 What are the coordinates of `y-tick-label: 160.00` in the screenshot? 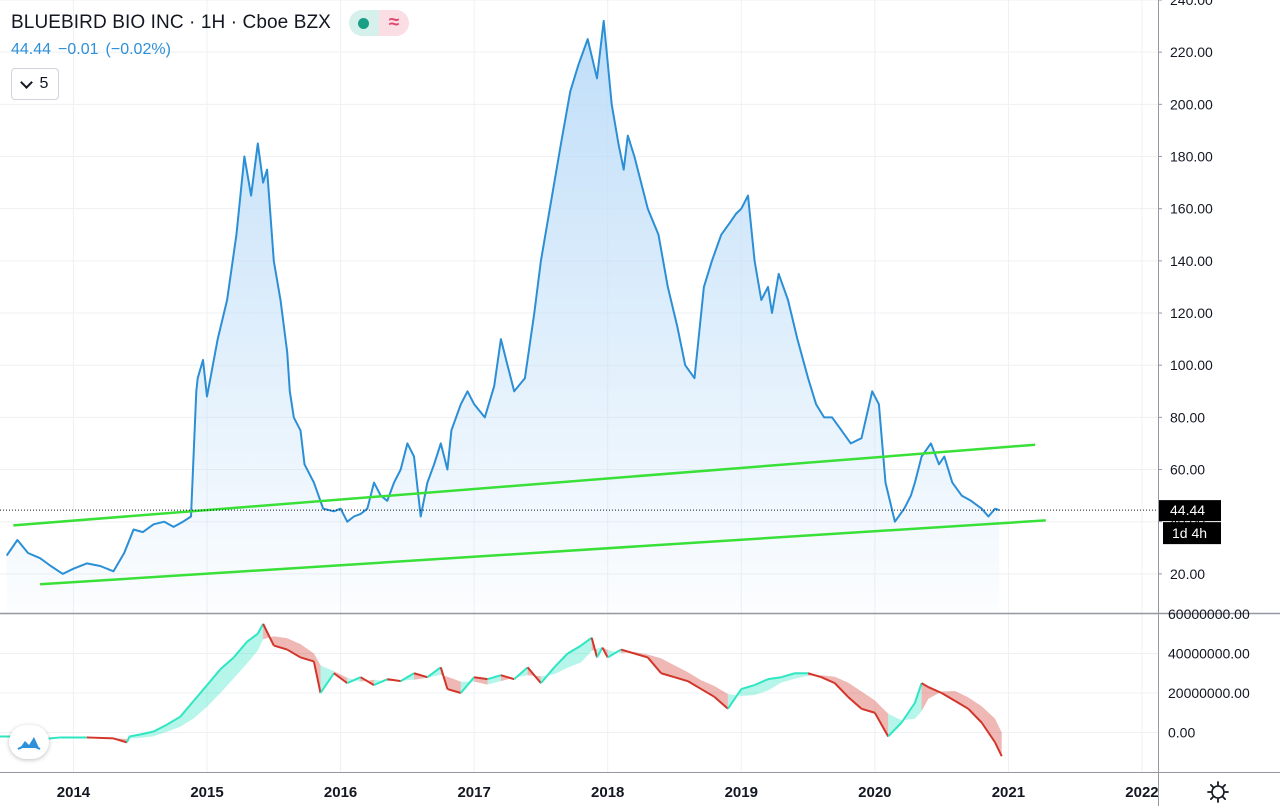 It's located at (1191, 209).